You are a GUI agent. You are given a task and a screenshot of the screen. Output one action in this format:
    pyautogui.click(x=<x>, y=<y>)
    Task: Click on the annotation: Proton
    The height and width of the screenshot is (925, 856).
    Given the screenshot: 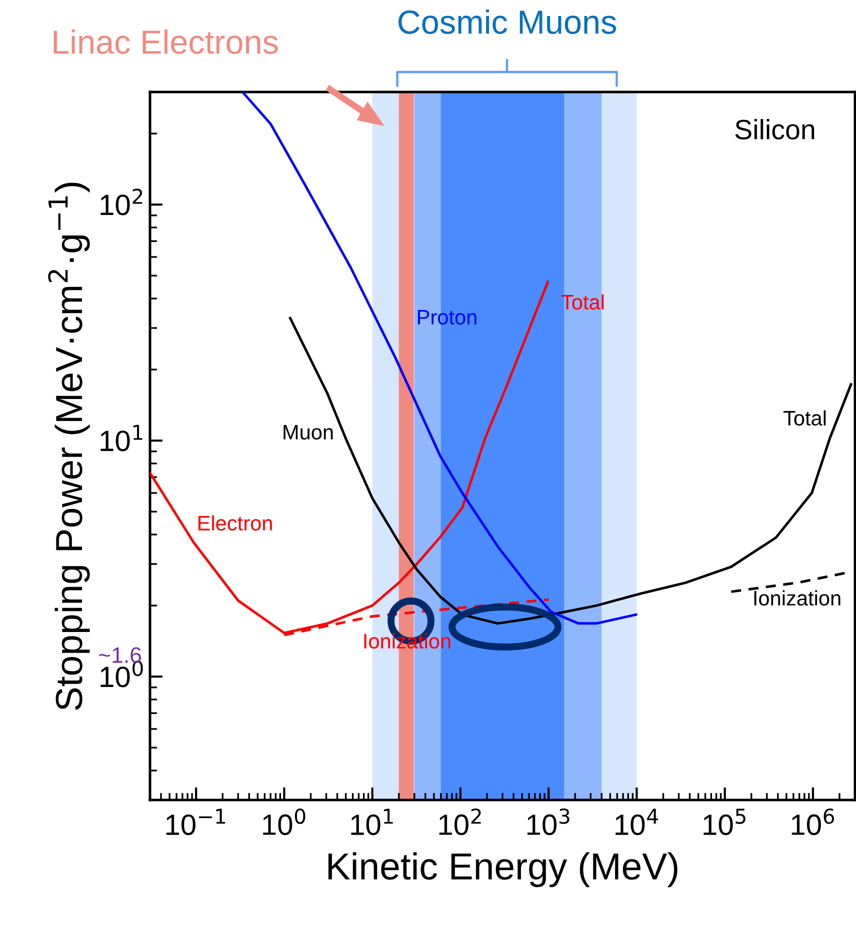 What is the action you would take?
    pyautogui.click(x=447, y=317)
    